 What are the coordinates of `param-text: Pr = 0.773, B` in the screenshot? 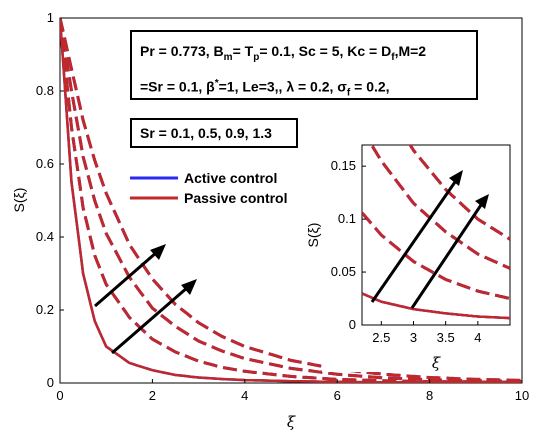 It's located at (182, 51).